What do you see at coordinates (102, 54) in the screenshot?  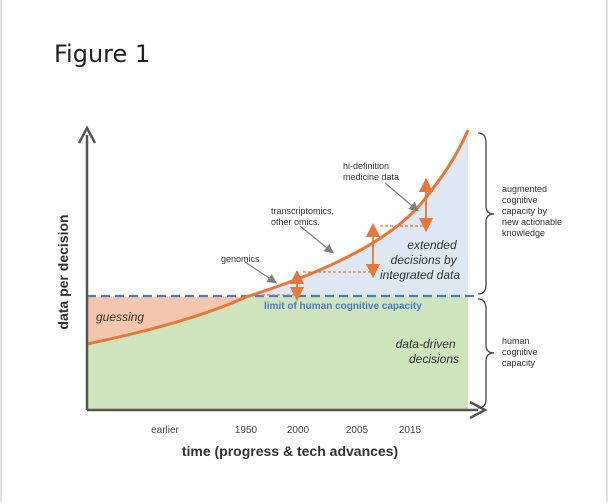 I see `figure-title: Figure 1` at bounding box center [102, 54].